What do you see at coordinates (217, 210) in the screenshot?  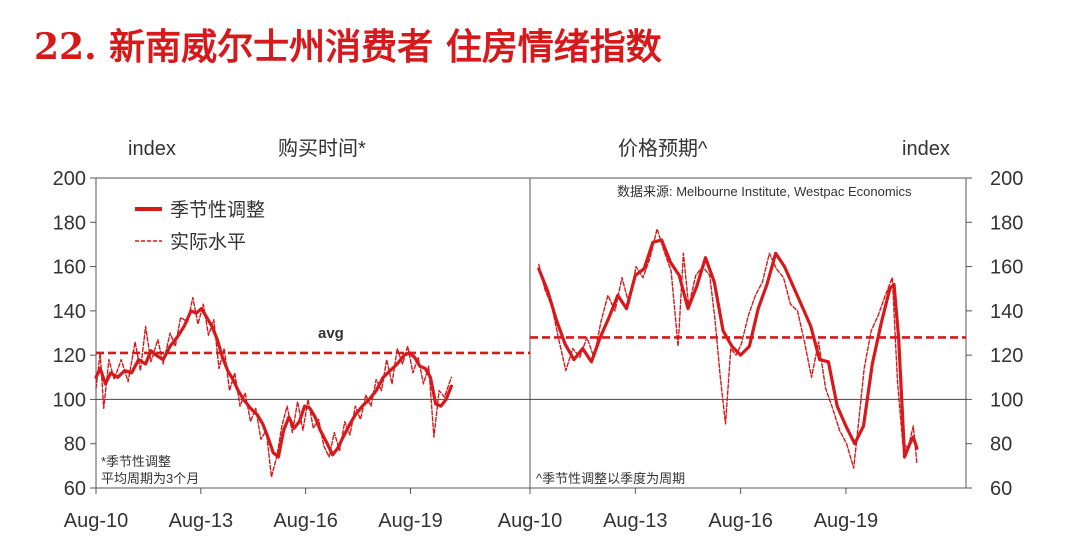 I see `legend-sa-label: 季节性调整` at bounding box center [217, 210].